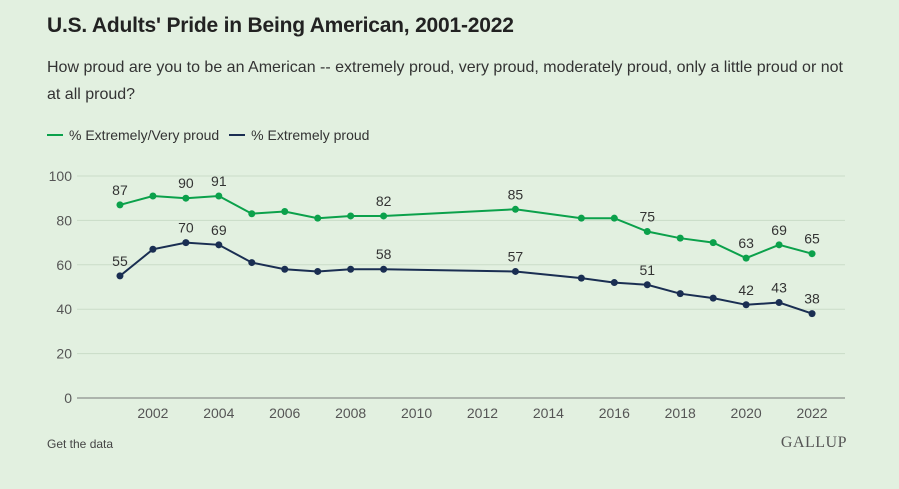 The height and width of the screenshot is (489, 899). What do you see at coordinates (120, 261) in the screenshot?
I see `data-label: 55` at bounding box center [120, 261].